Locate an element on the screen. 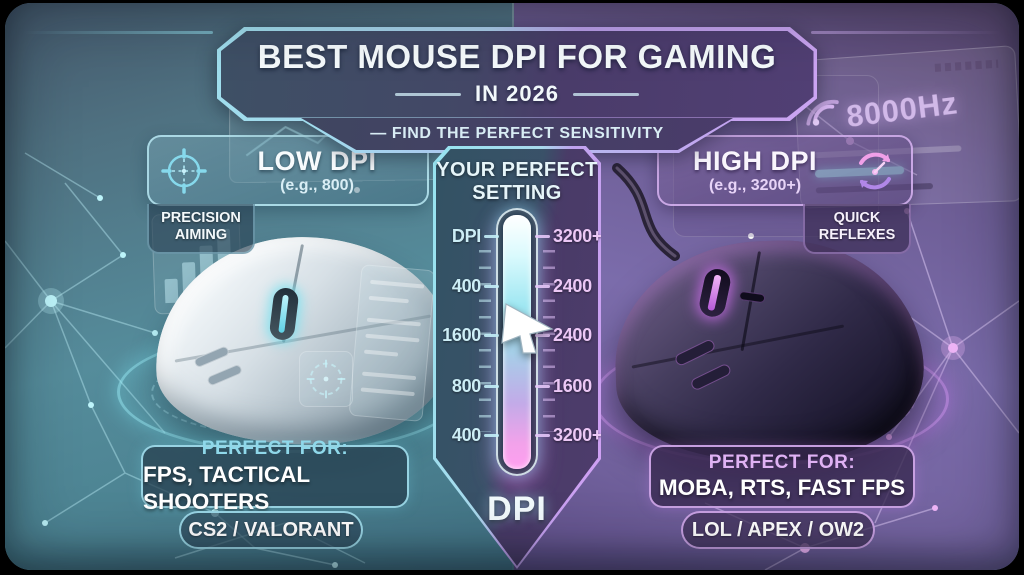  holo-document-panel is located at coordinates (392, 343).